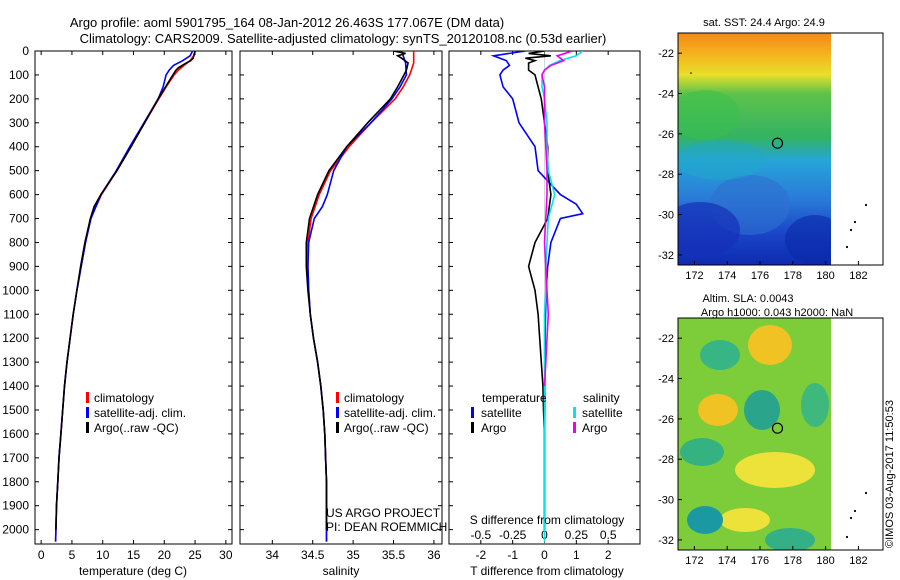 The width and height of the screenshot is (900, 580). I want to click on difference-profiles, so click(537, 297).